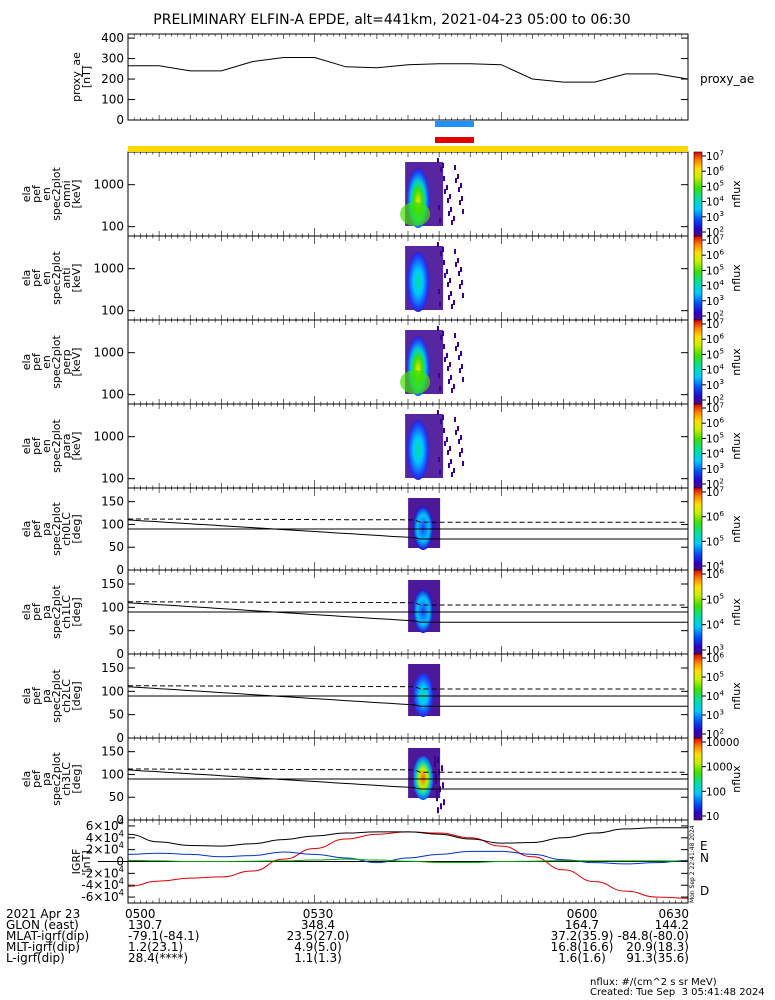 Image resolution: width=775 pixels, height=1000 pixels. Describe the element at coordinates (120, 120) in the screenshot. I see `y-tick-label: 0` at that location.